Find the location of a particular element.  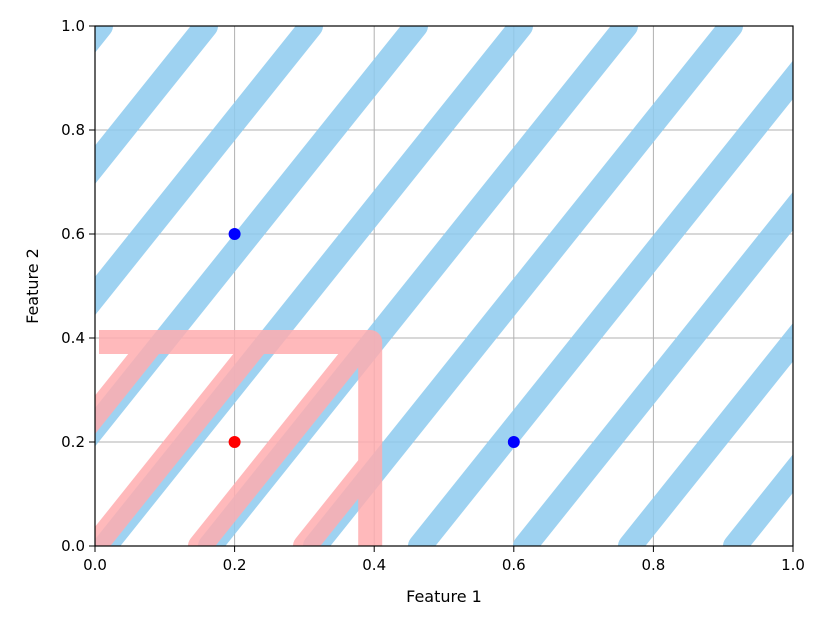

hatch-red is located at coordinates (235, 442).